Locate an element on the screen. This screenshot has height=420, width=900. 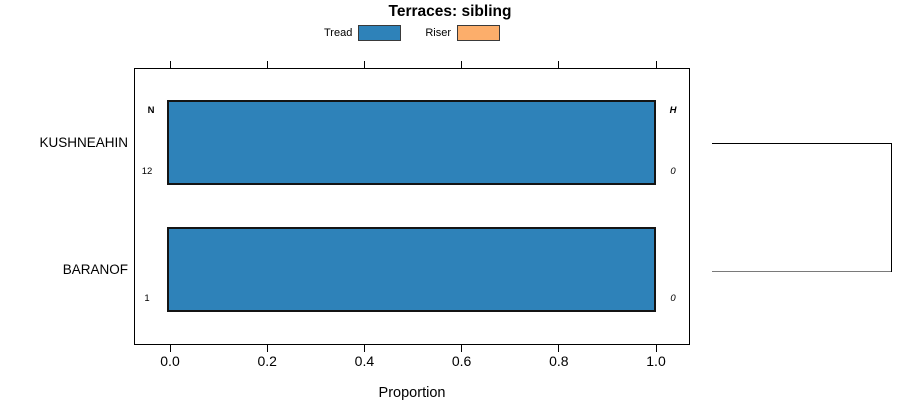
bar-baranof-tread is located at coordinates (411, 269).